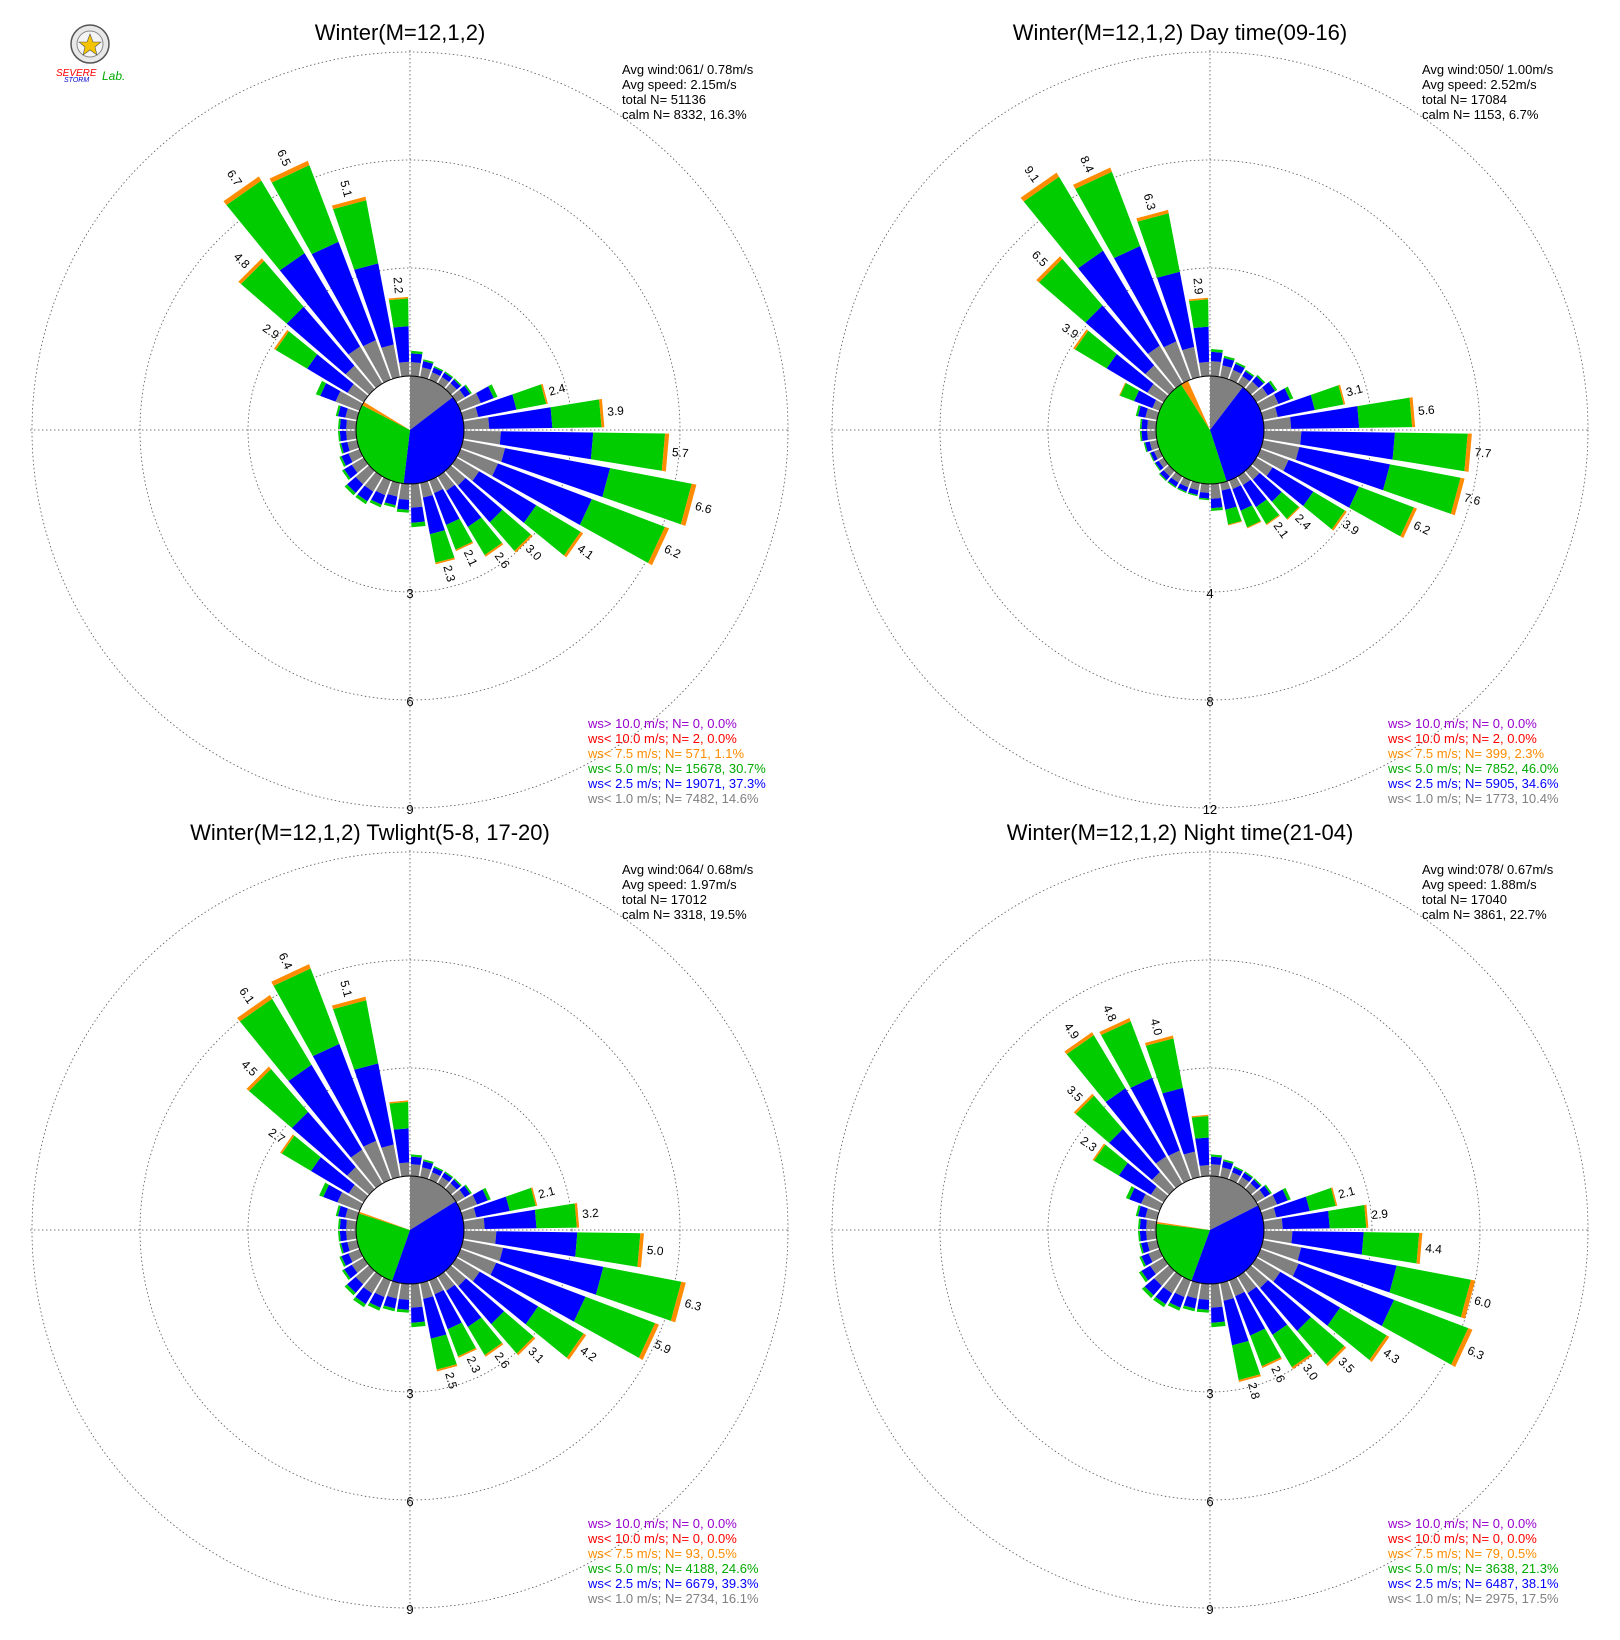  What do you see at coordinates (1355, 390) in the screenshot?
I see `bar-value-label: 3.1` at bounding box center [1355, 390].